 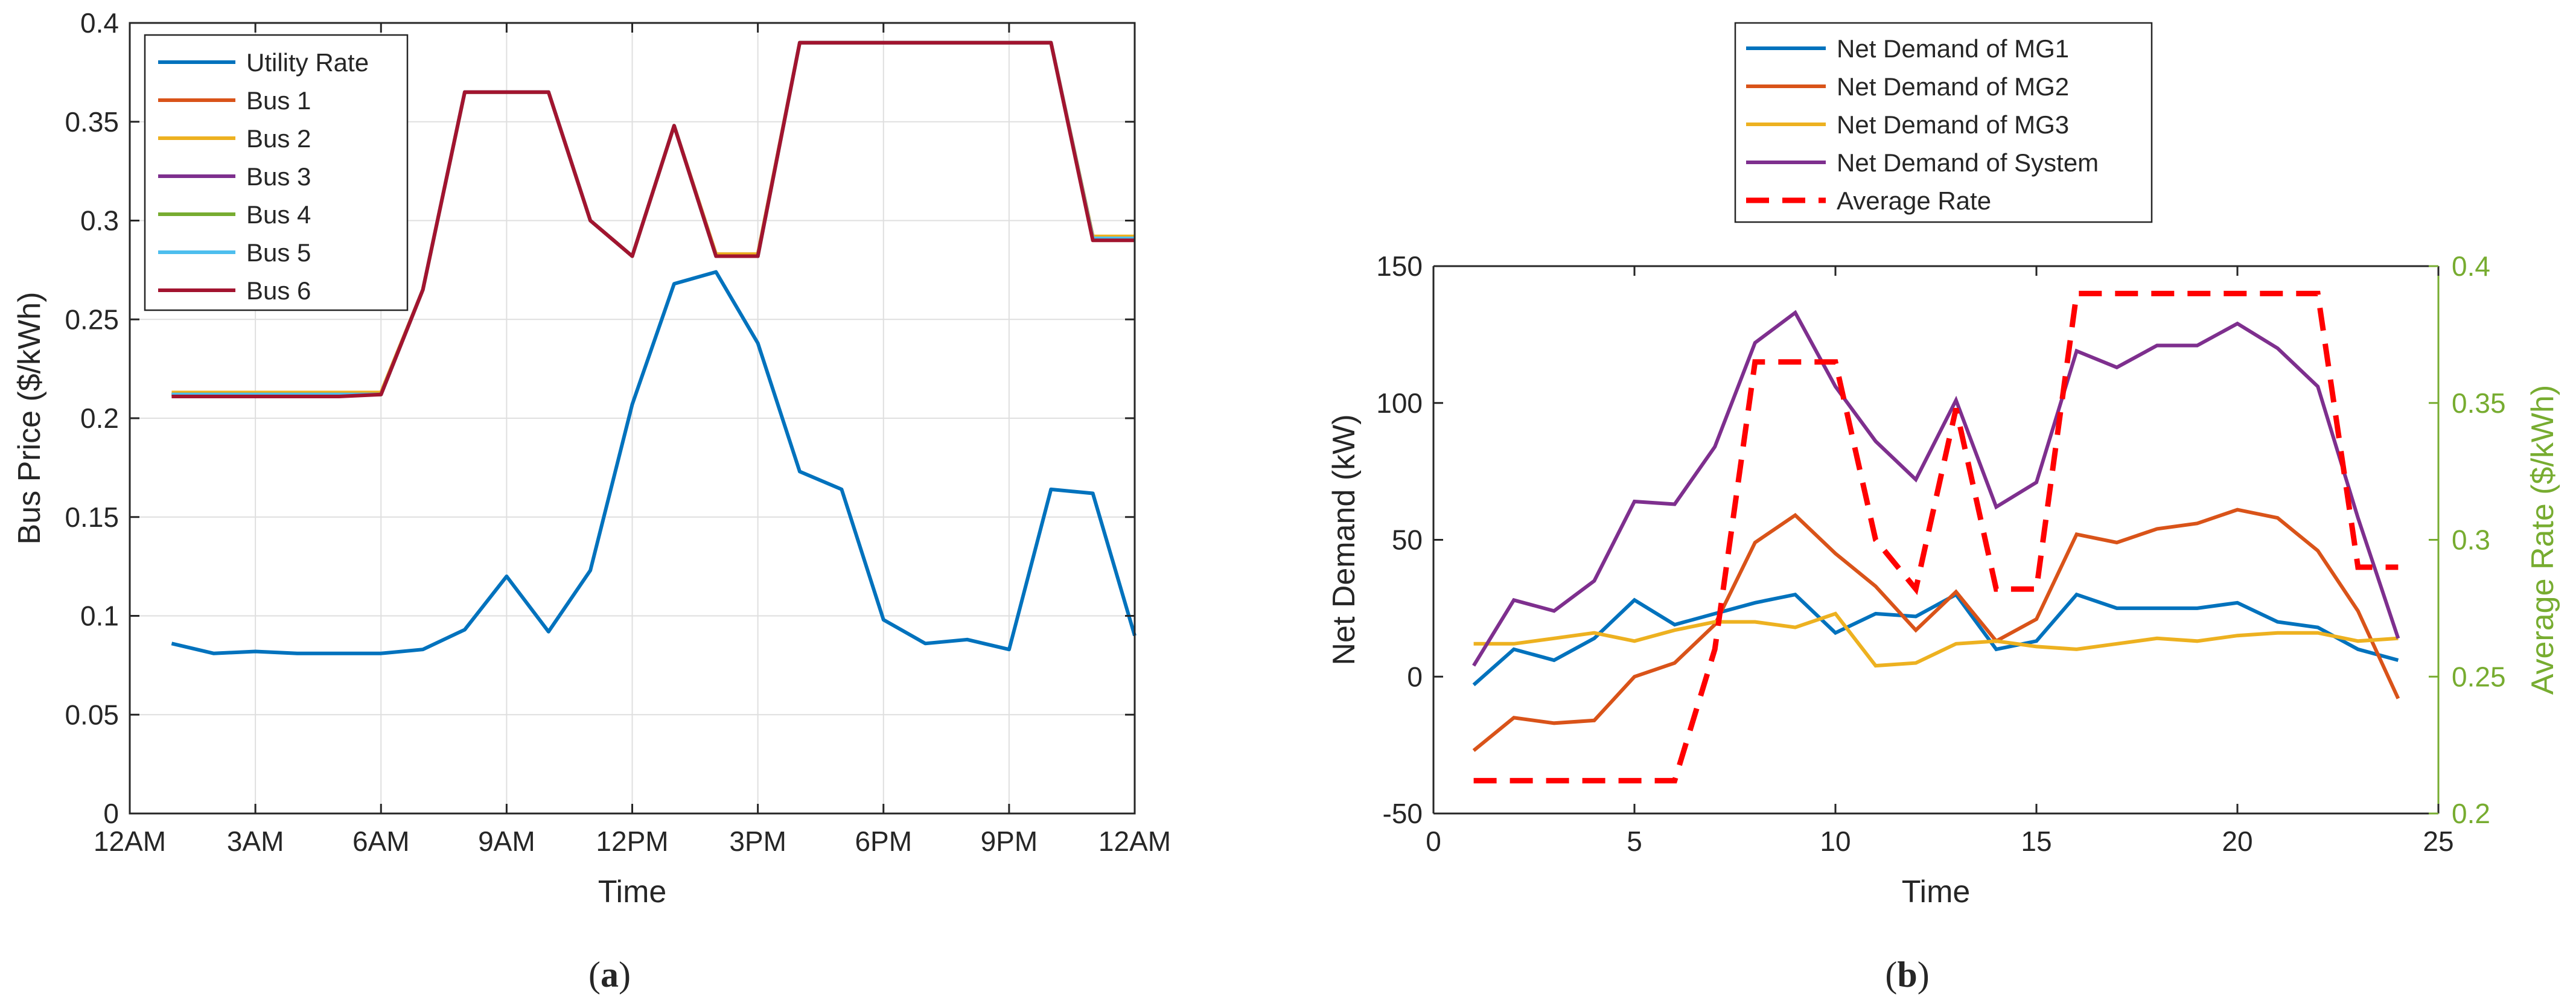 What do you see at coordinates (29, 418) in the screenshot?
I see `y-axis-label-a: Bus Price ($/kWh)` at bounding box center [29, 418].